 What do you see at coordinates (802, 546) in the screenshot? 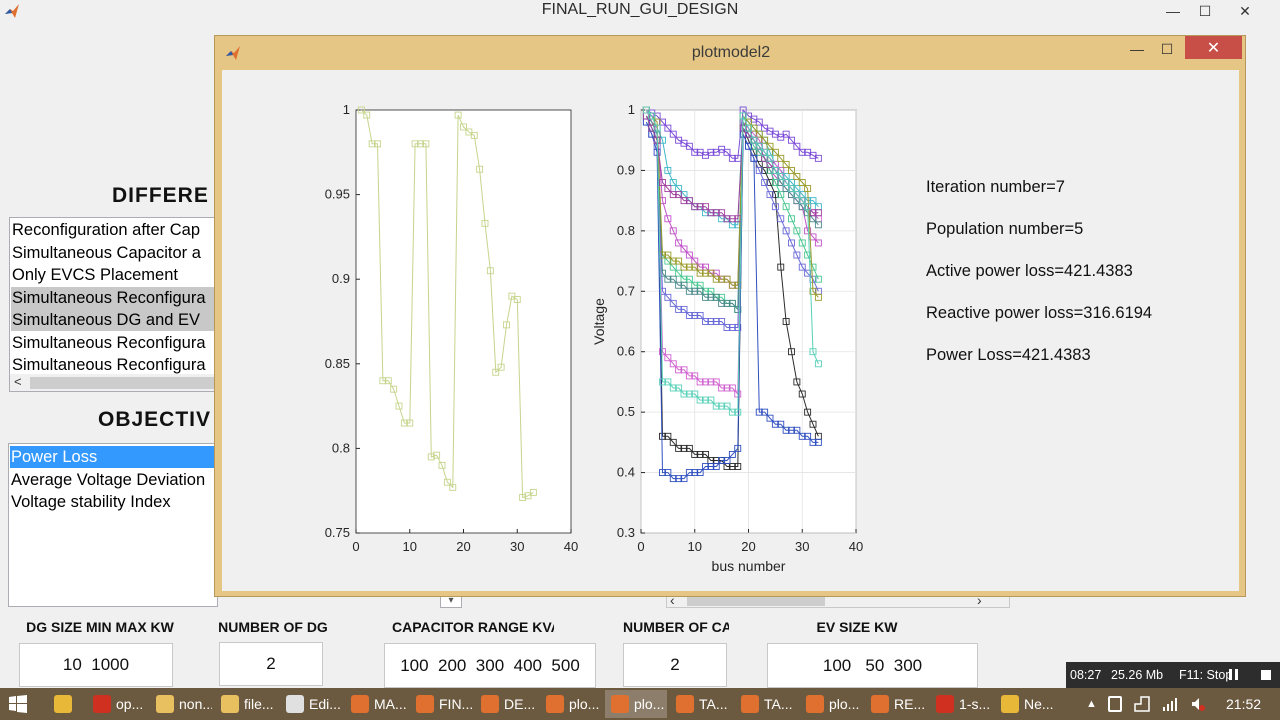
I see `x-tick-label: 30` at bounding box center [802, 546].